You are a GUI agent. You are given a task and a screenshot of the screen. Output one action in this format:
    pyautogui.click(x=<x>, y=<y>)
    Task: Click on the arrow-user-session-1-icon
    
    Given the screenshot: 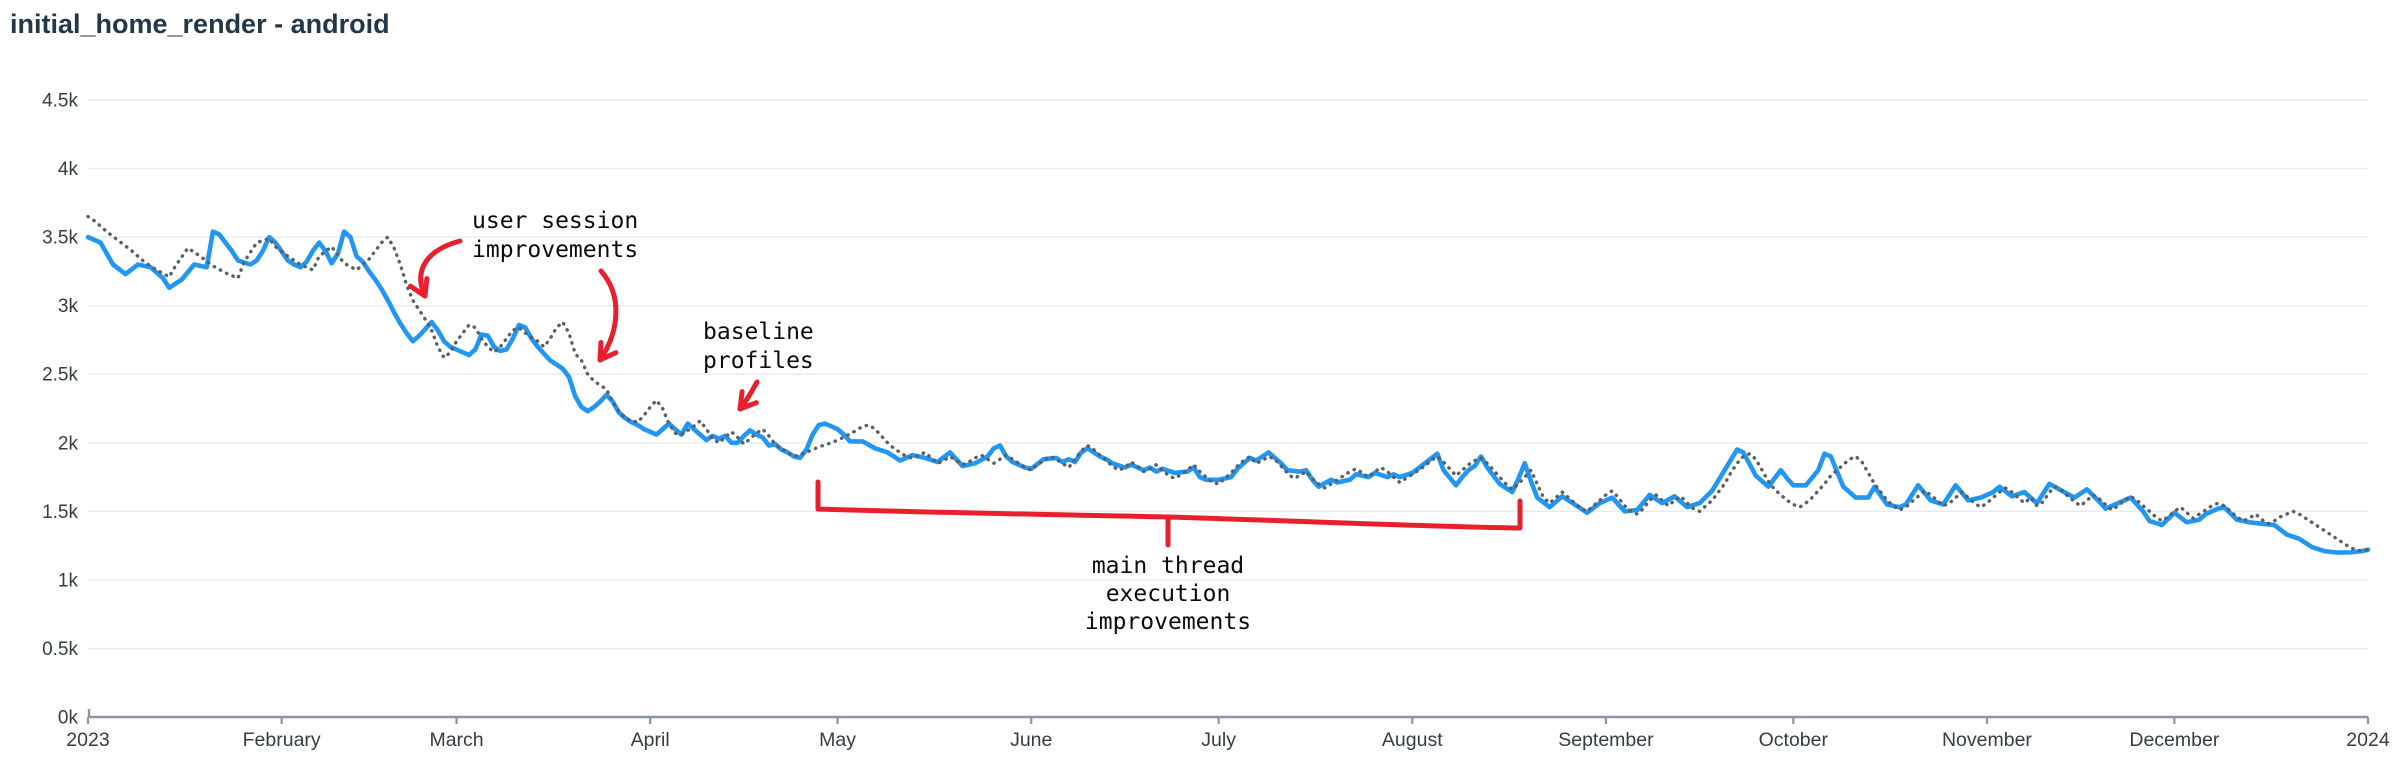 What is the action you would take?
    pyautogui.click(x=435, y=268)
    